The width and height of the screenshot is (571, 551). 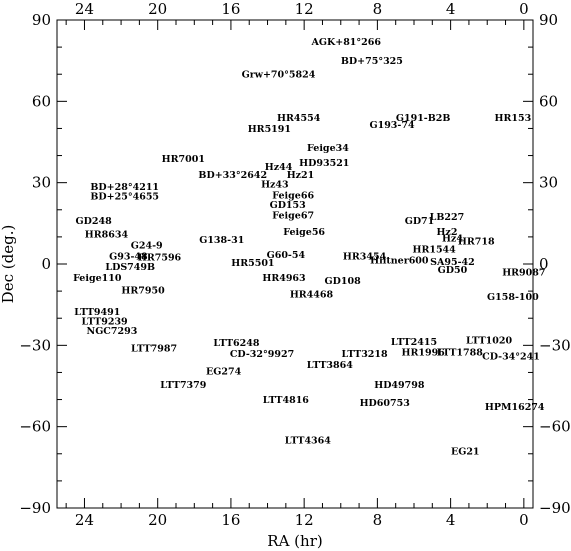 I want to click on star-label: SA95-42, so click(x=452, y=262).